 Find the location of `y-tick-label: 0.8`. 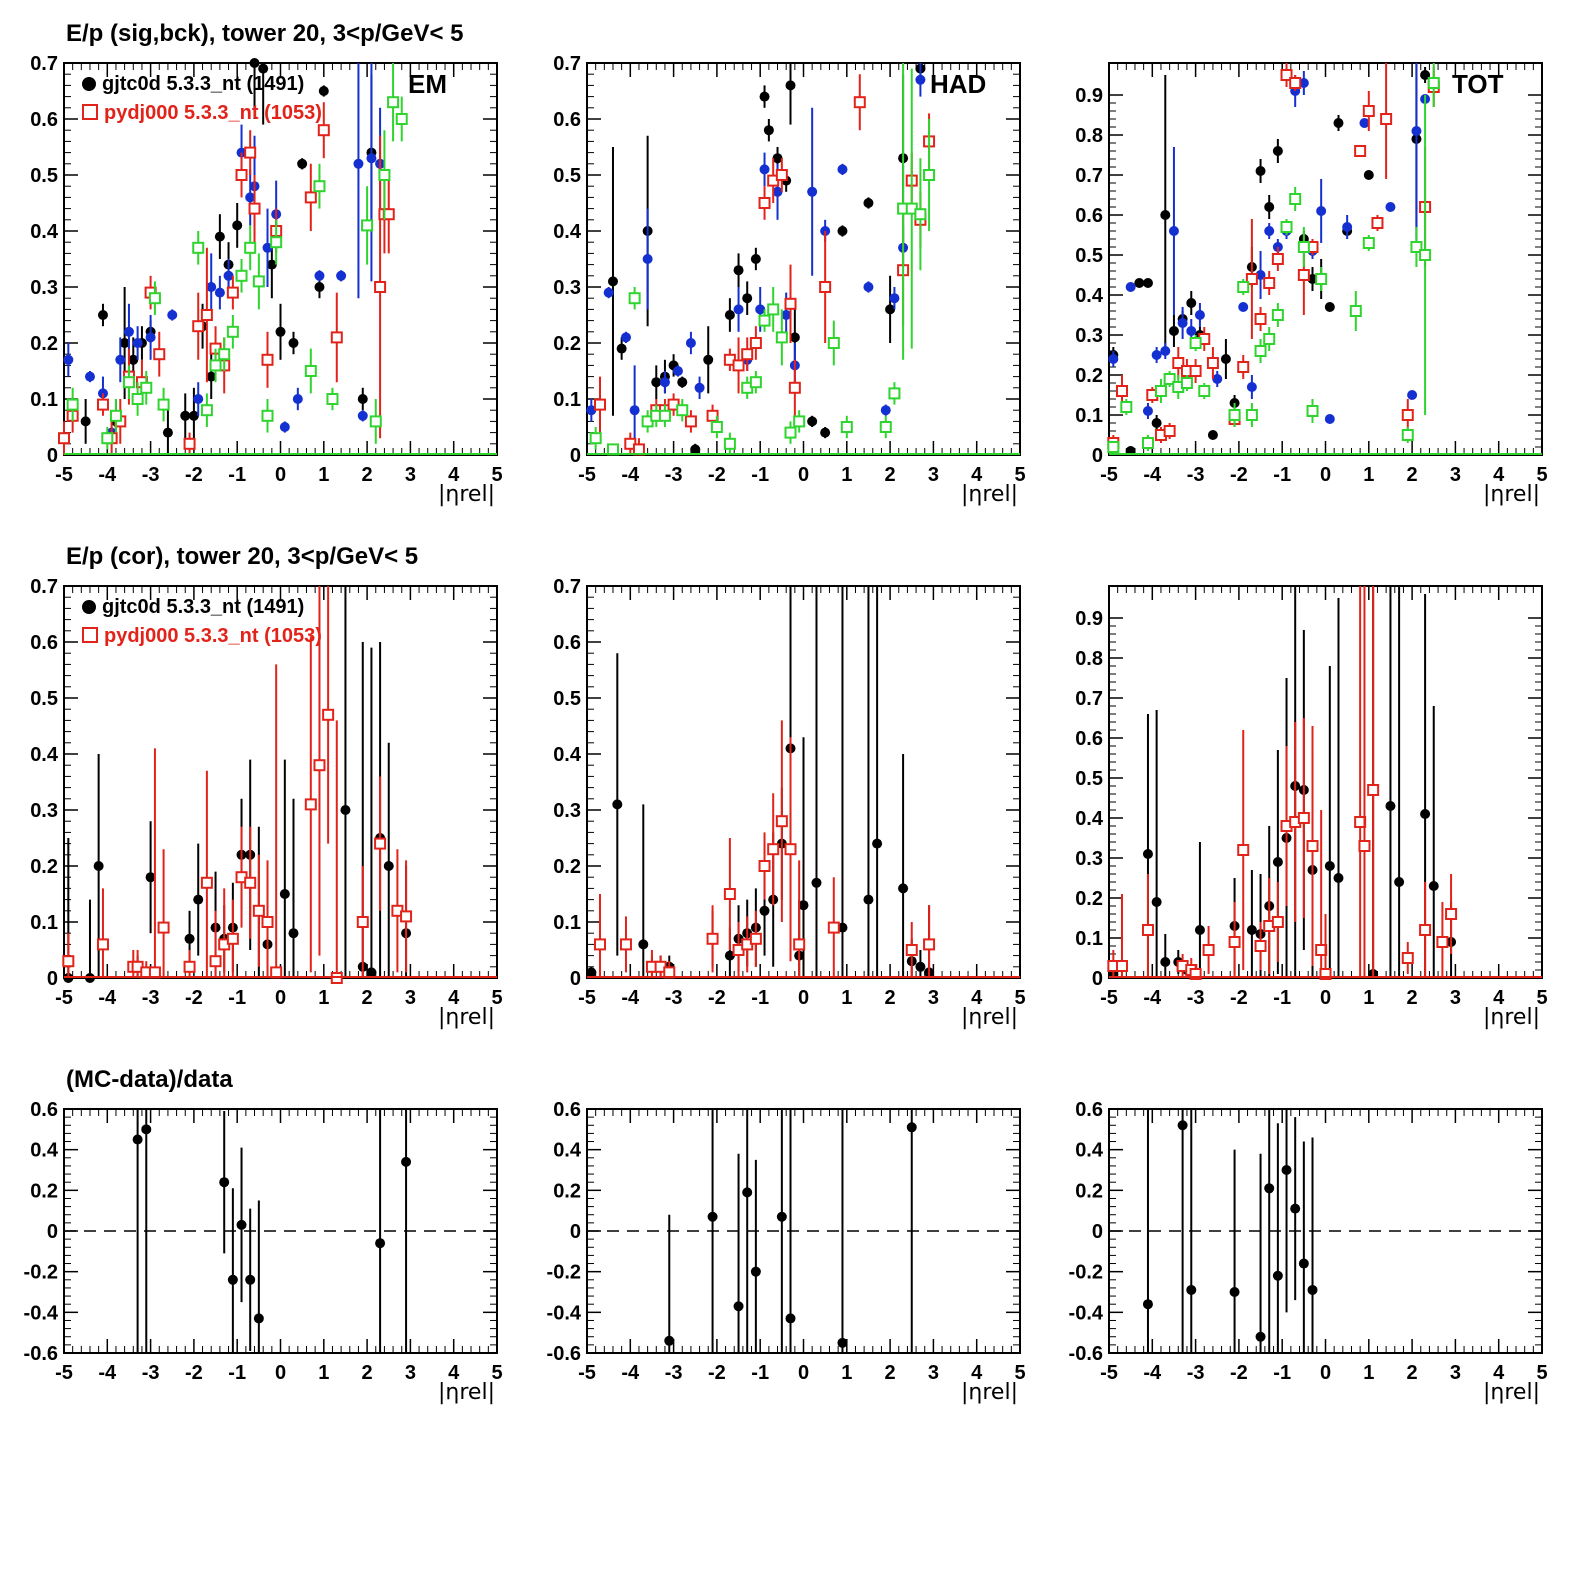

y-tick-label: 0.8 is located at coordinates (1089, 136).